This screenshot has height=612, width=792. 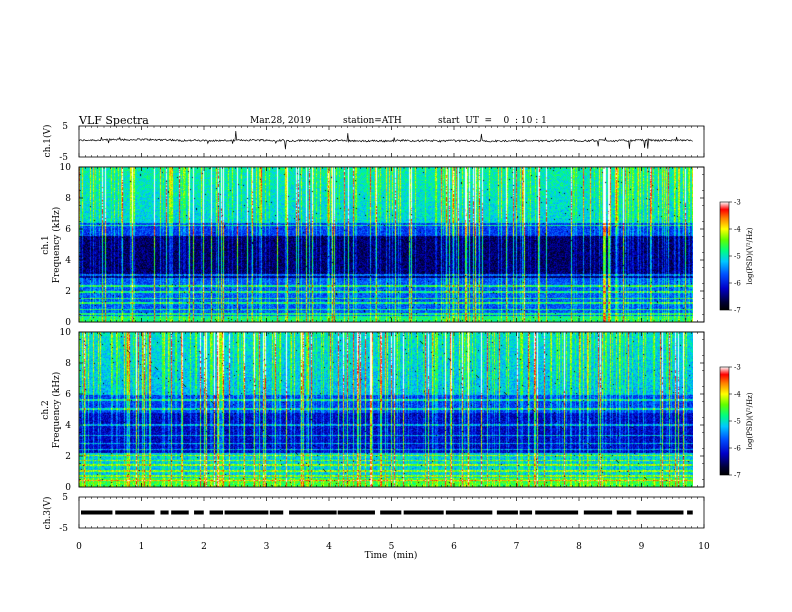 I want to click on ch1-colorbar: -3 -4 -5 -6 -7 log(PSD)(V²/Hz), so click(x=736, y=257).